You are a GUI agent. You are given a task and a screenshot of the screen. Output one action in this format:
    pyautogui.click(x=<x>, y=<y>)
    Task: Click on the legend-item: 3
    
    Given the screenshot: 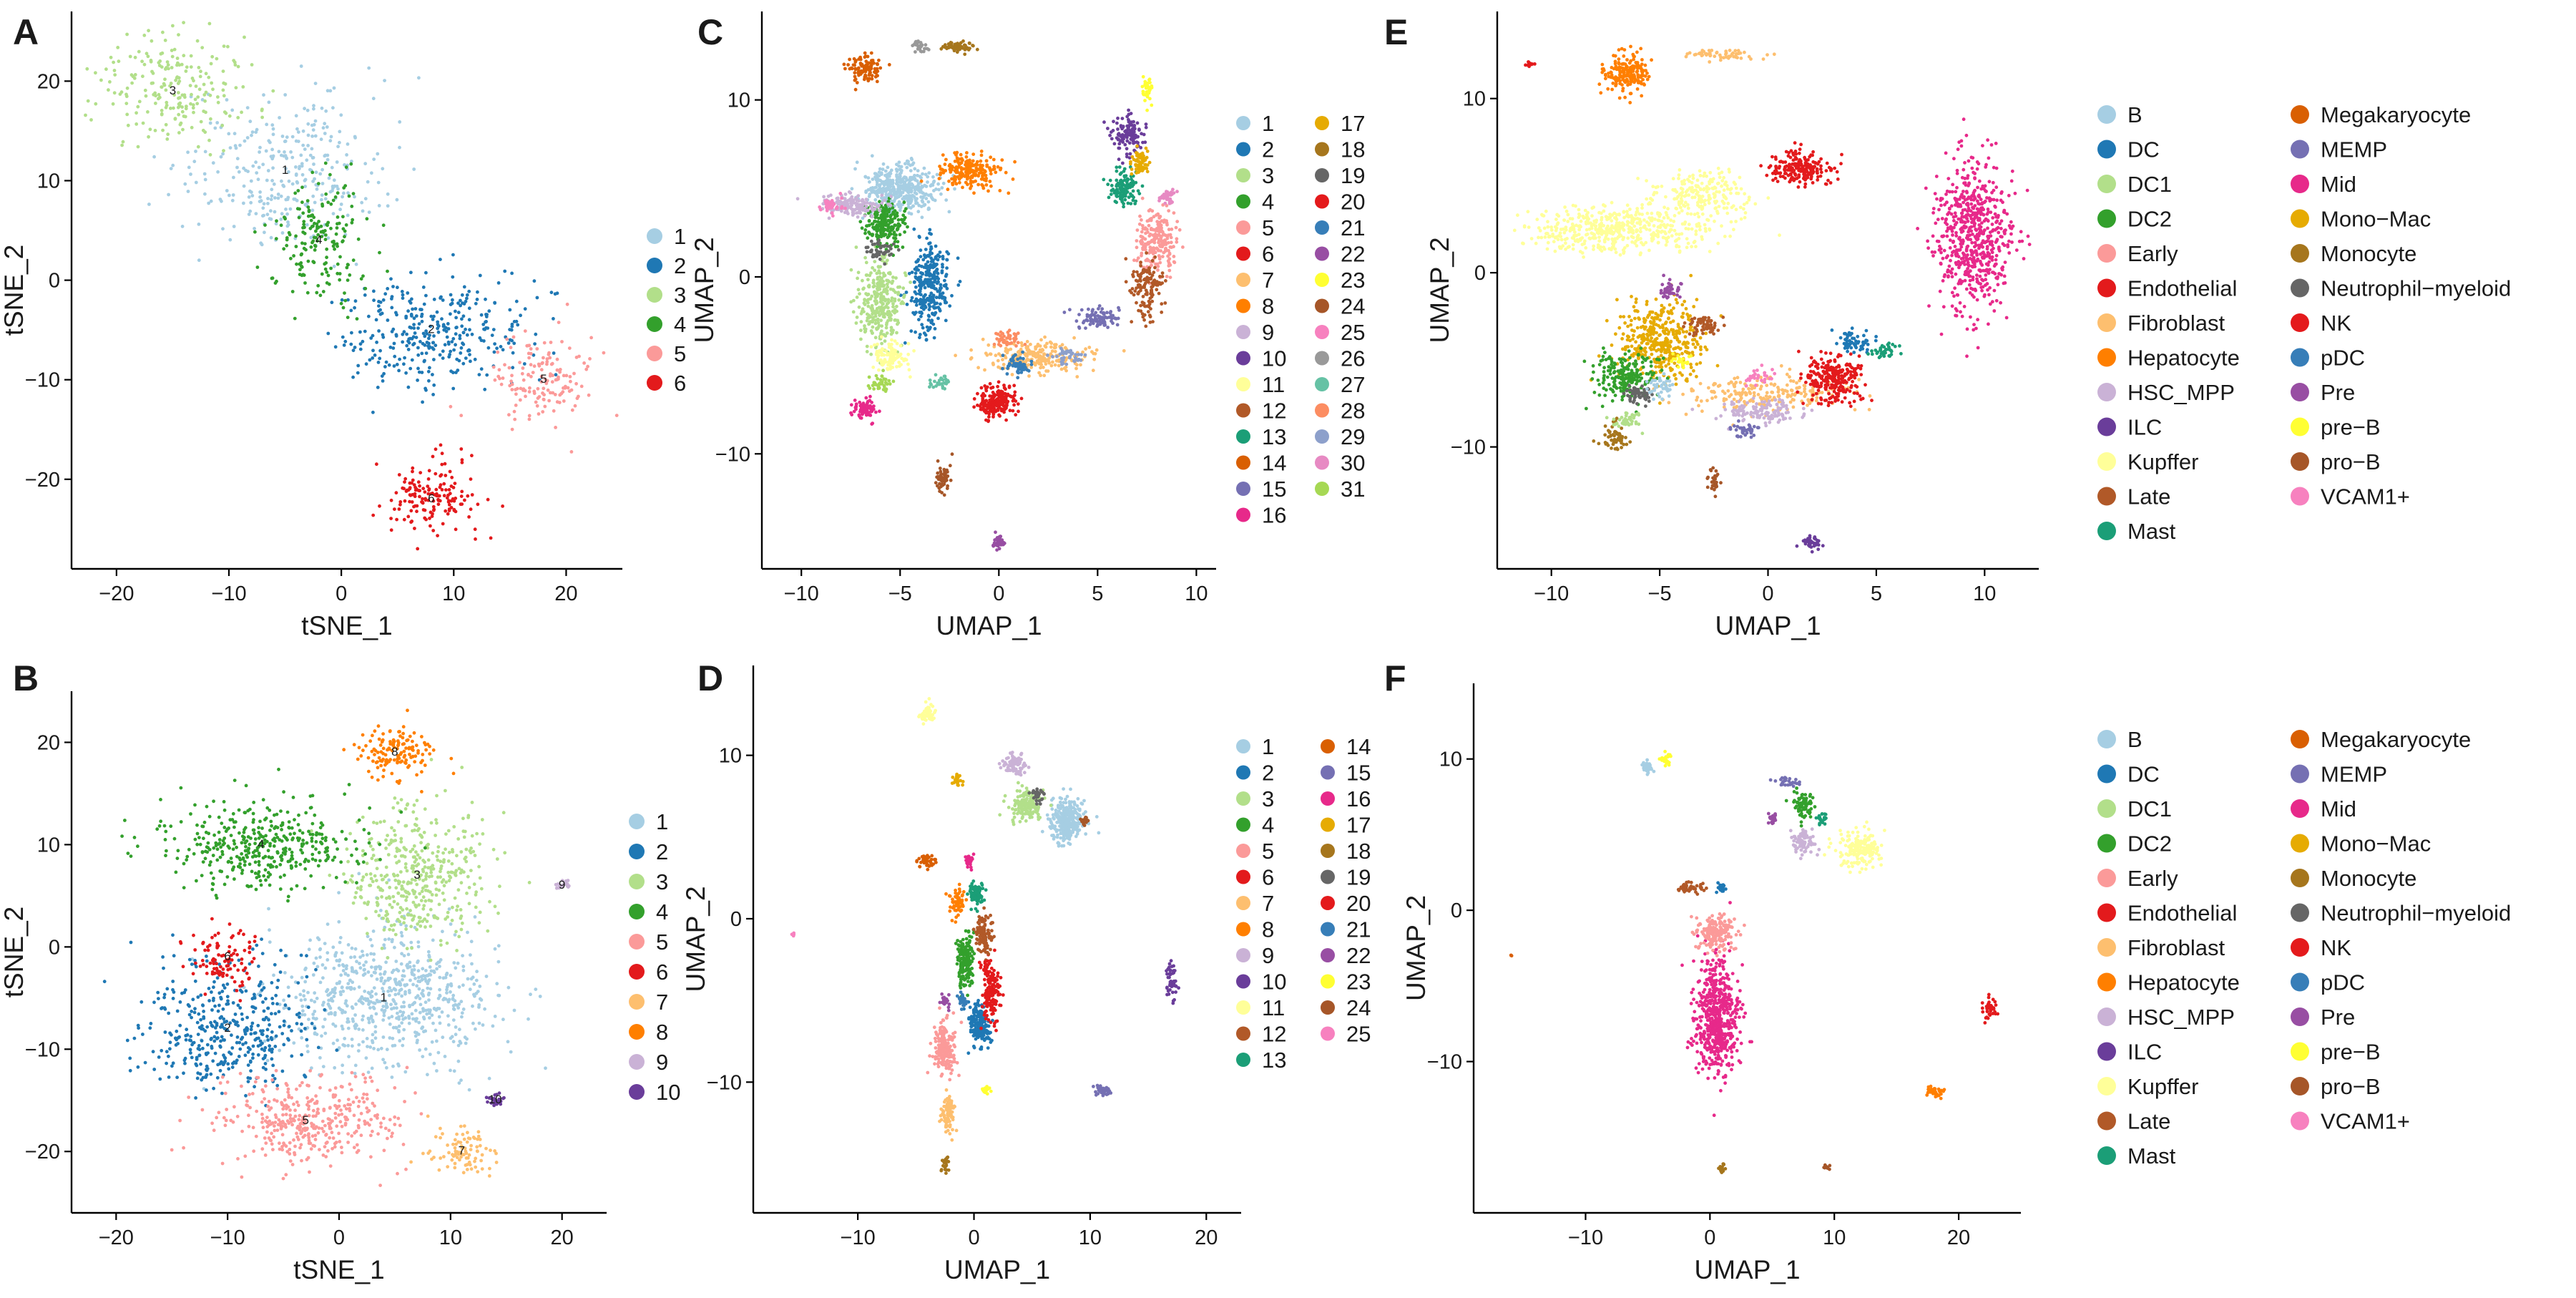 What is the action you would take?
    pyautogui.click(x=648, y=881)
    